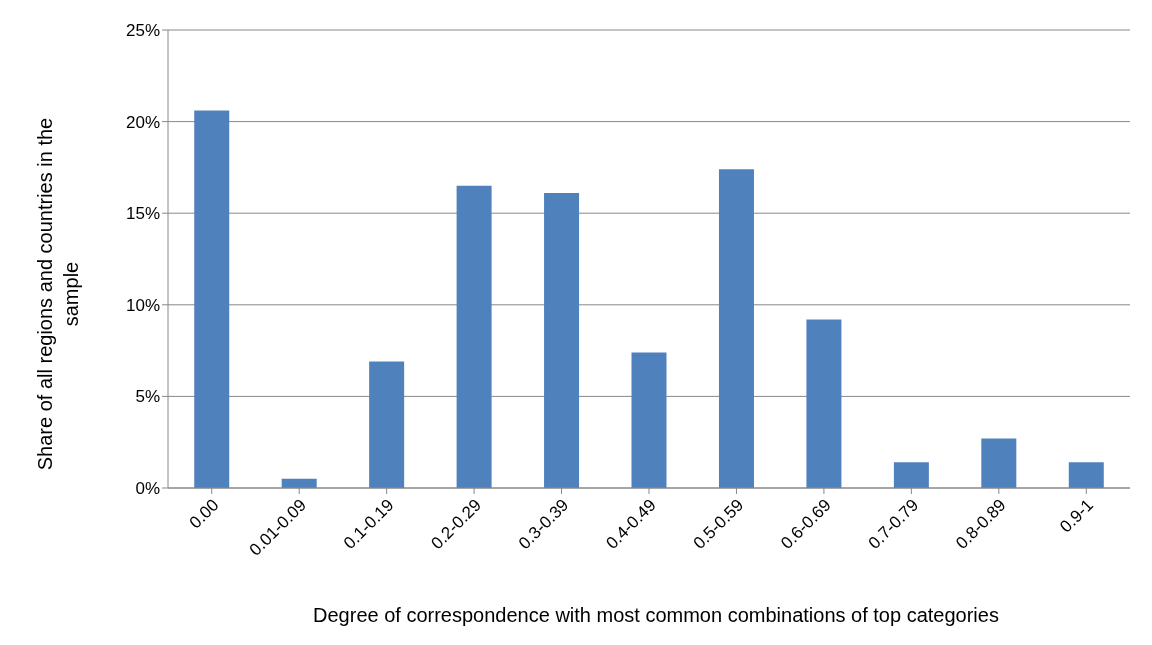  Describe the element at coordinates (147, 489) in the screenshot. I see `y-tick-label: 0%` at that location.